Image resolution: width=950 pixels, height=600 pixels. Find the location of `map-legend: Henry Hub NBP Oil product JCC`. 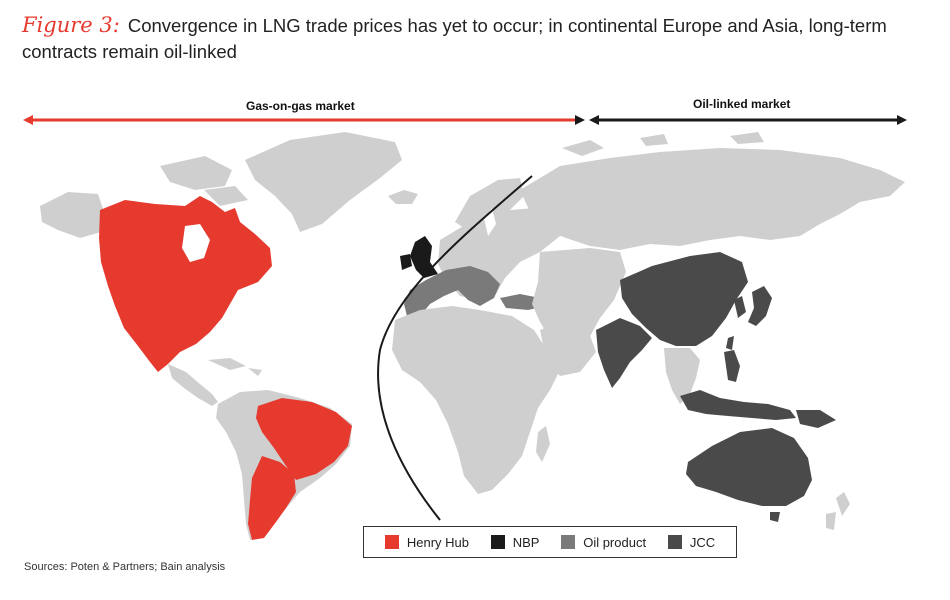

map-legend: Henry Hub NBP Oil product JCC is located at coordinates (550, 542).